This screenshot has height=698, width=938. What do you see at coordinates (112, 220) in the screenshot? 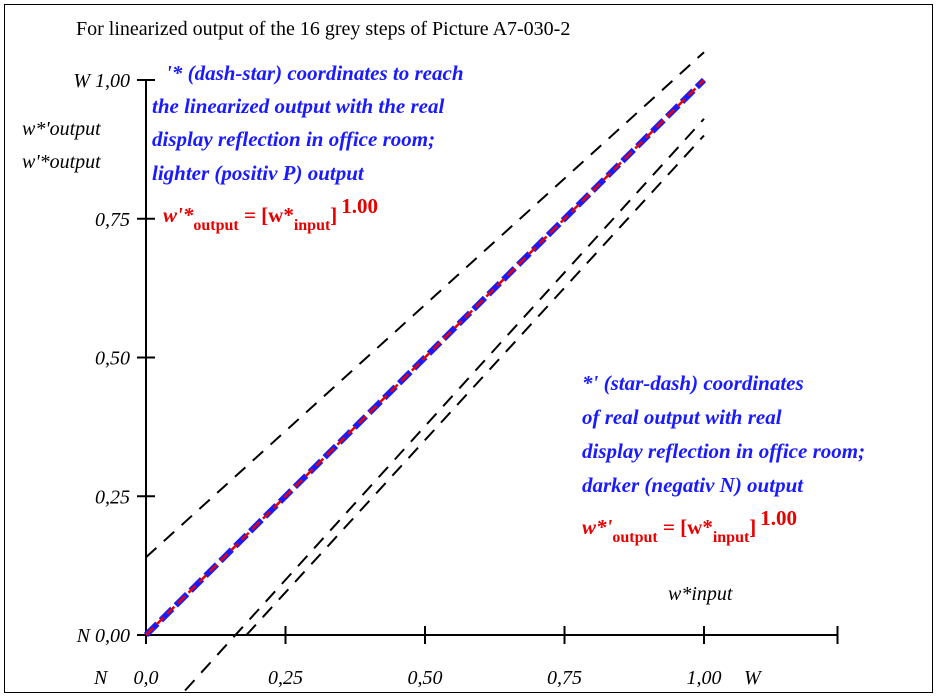
I see `y-tick-label: 0,75` at bounding box center [112, 220].